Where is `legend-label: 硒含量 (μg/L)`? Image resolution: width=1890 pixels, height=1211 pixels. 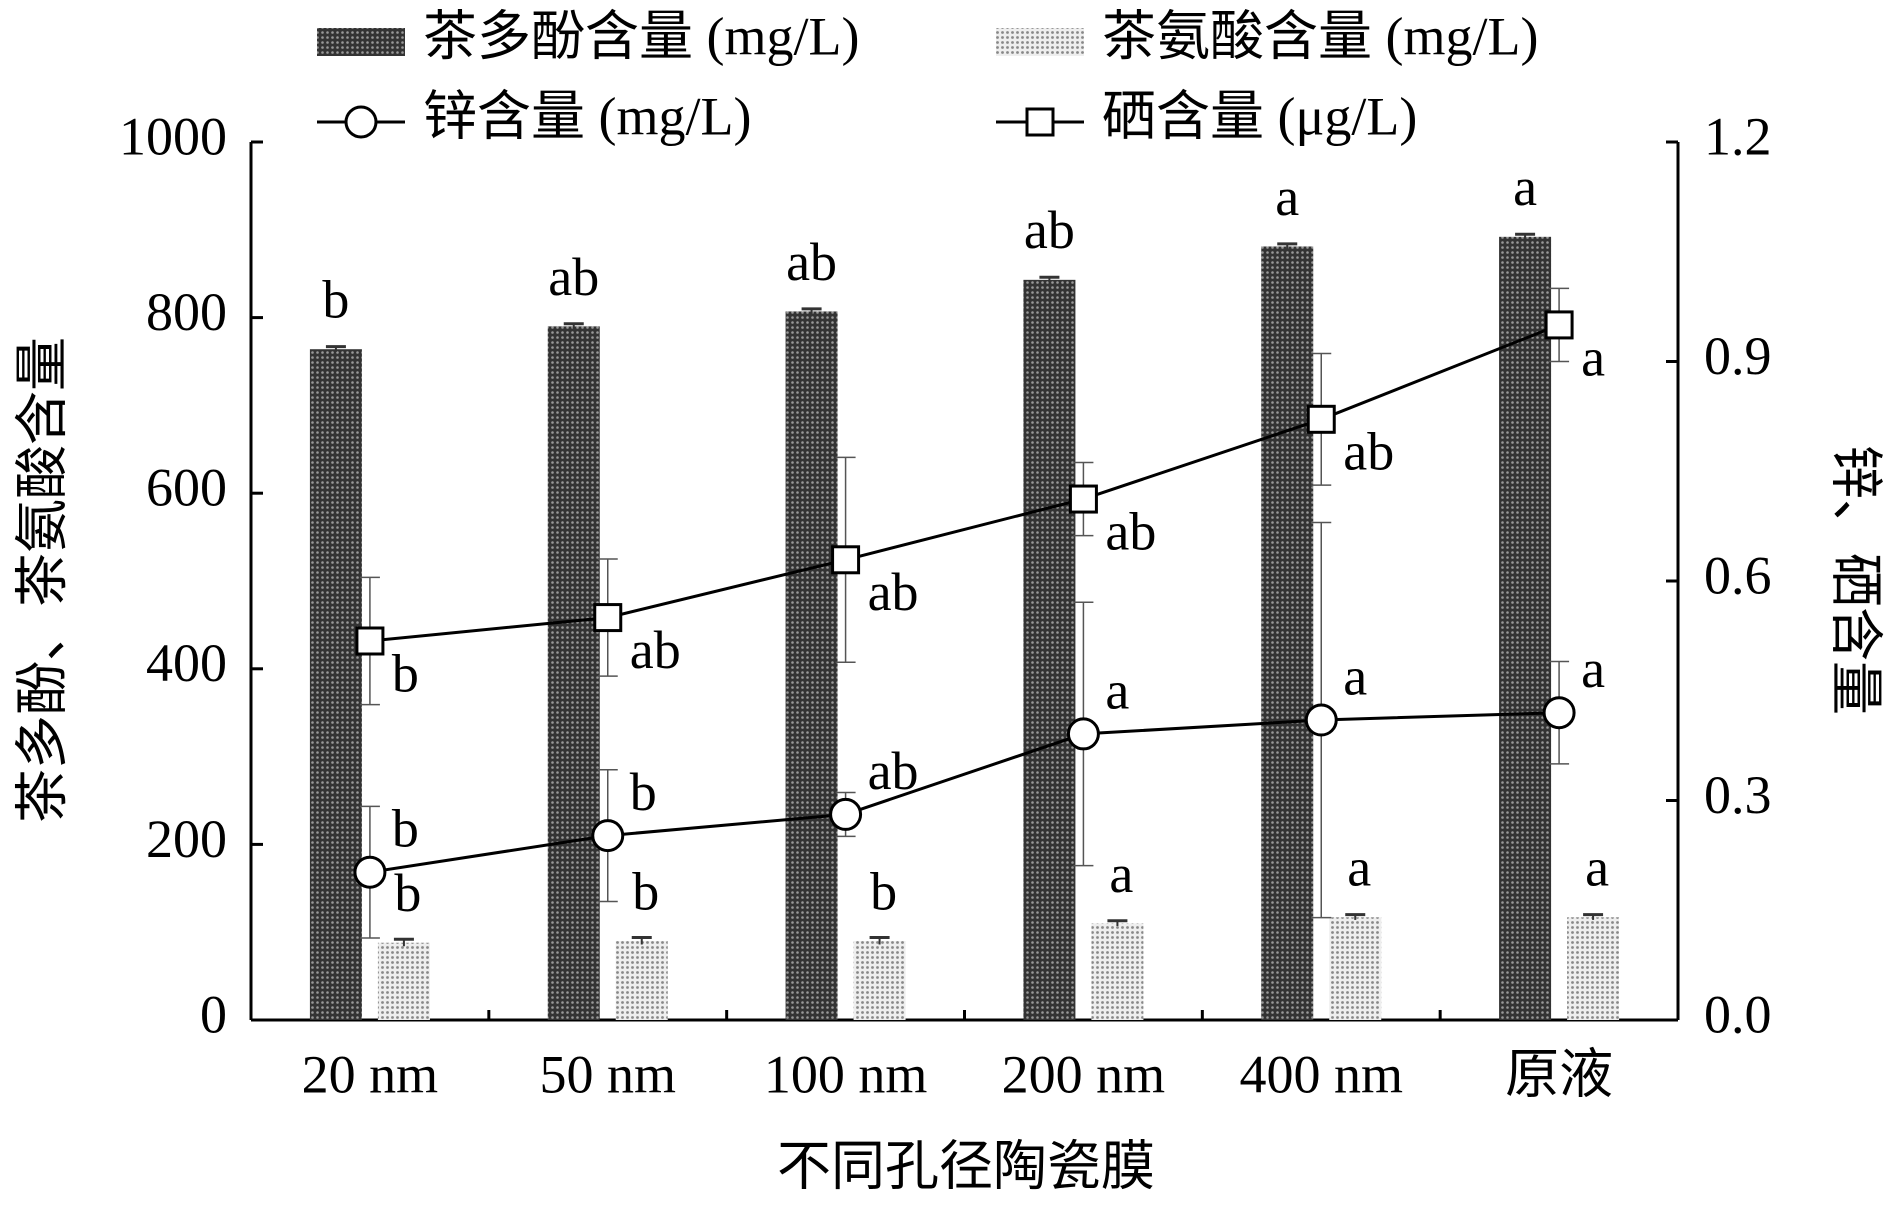 legend-label: 硒含量 (μg/L) is located at coordinates (1259, 116).